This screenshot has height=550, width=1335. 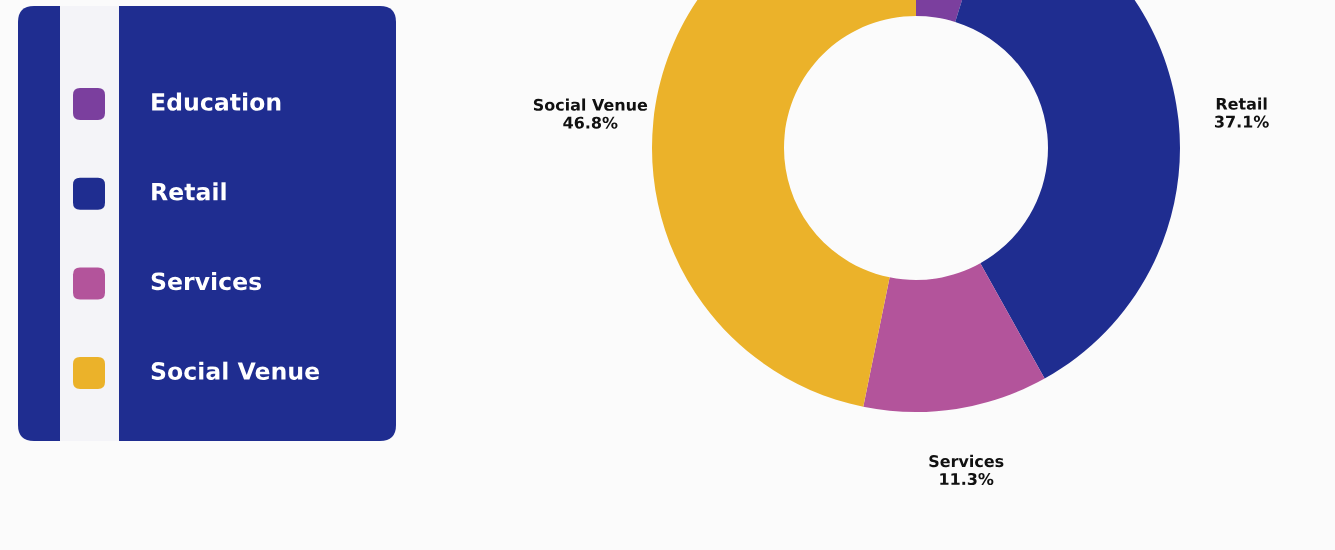 What do you see at coordinates (206, 281) in the screenshot?
I see `legend-label: Services` at bounding box center [206, 281].